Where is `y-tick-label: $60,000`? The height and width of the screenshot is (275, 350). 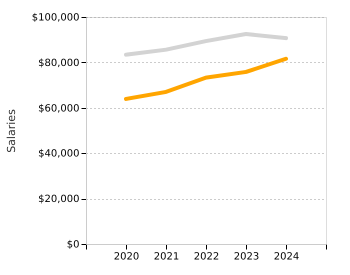 y-tick-label: $60,000 is located at coordinates (59, 108).